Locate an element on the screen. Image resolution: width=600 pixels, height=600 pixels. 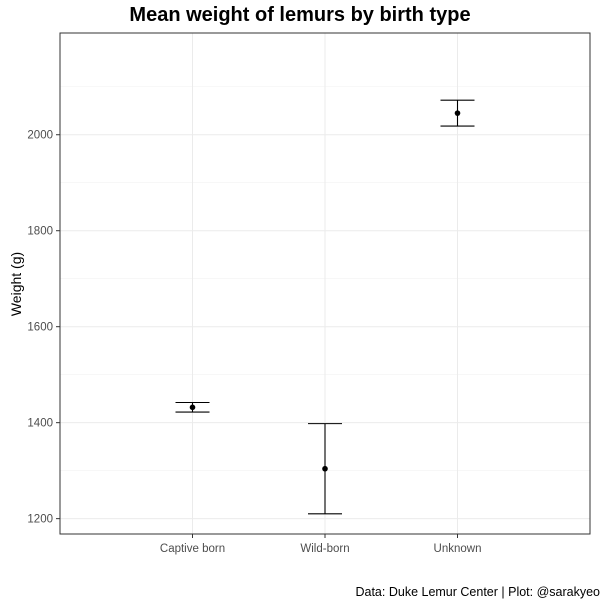
y-tick-label: 1400 is located at coordinates (40, 424).